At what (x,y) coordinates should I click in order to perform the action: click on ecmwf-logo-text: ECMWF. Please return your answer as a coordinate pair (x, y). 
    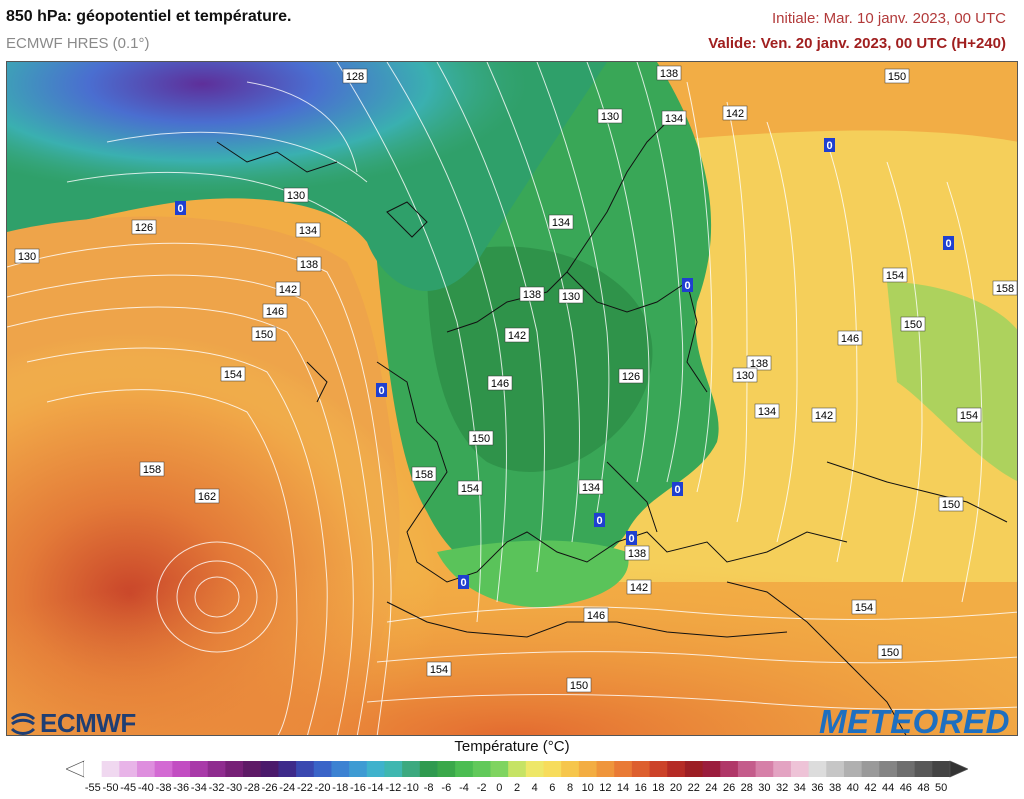
    Looking at the image, I should click on (88, 723).